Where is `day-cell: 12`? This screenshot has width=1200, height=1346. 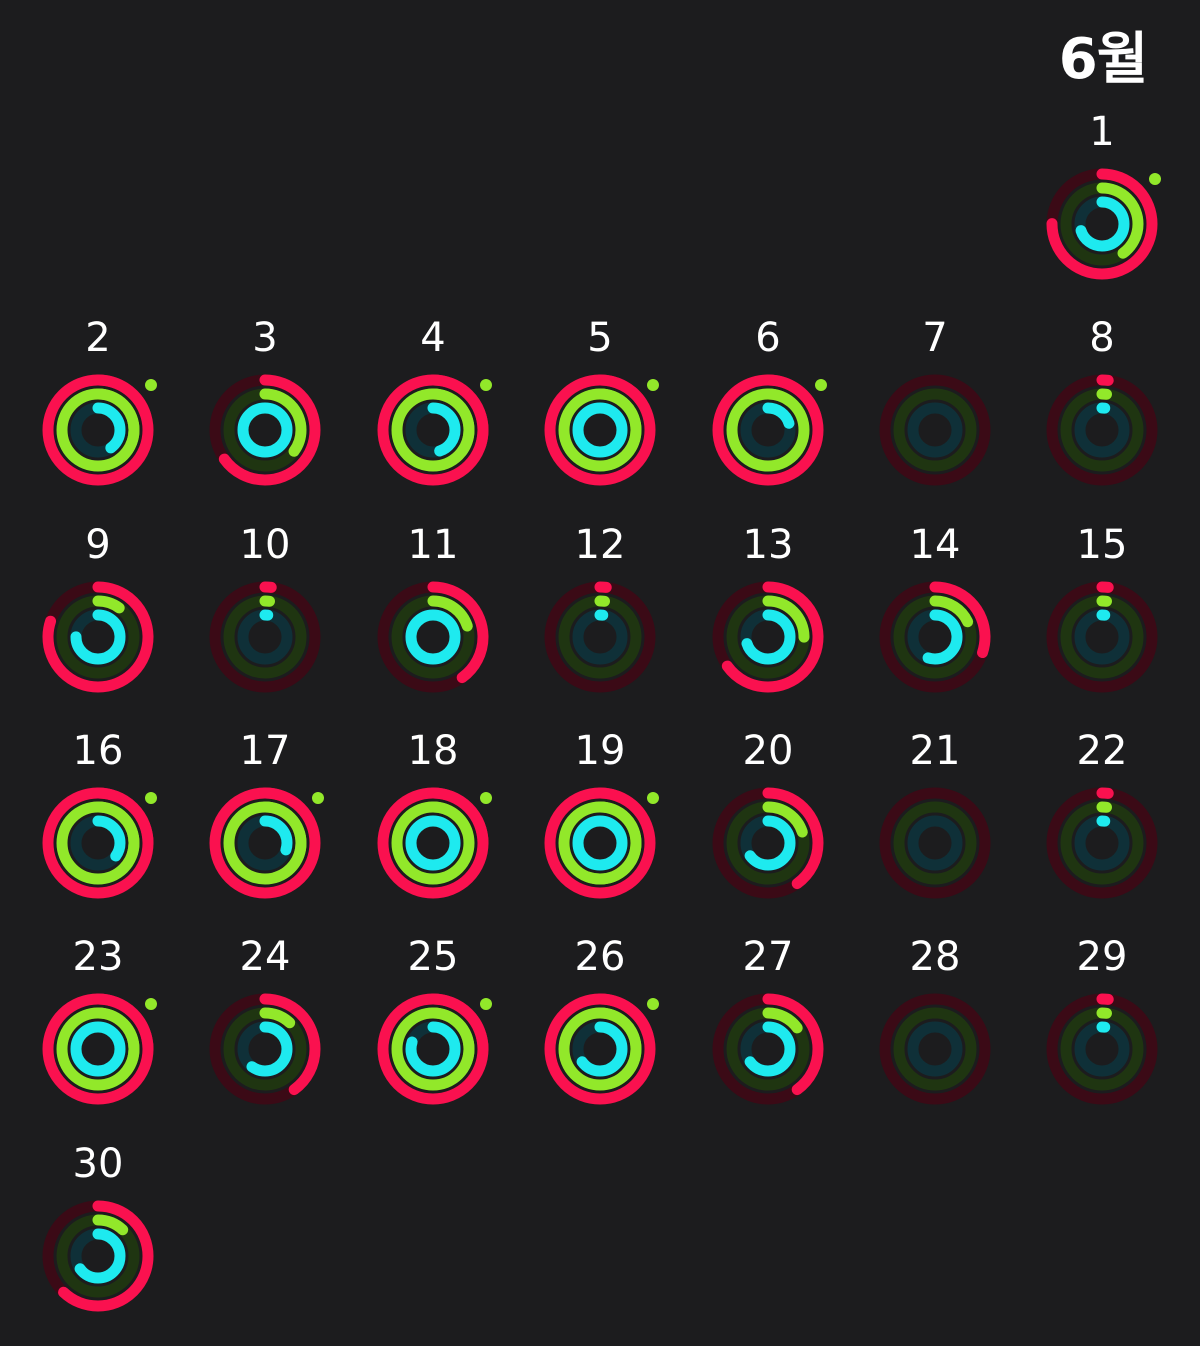 day-cell: 12 is located at coordinates (600, 613).